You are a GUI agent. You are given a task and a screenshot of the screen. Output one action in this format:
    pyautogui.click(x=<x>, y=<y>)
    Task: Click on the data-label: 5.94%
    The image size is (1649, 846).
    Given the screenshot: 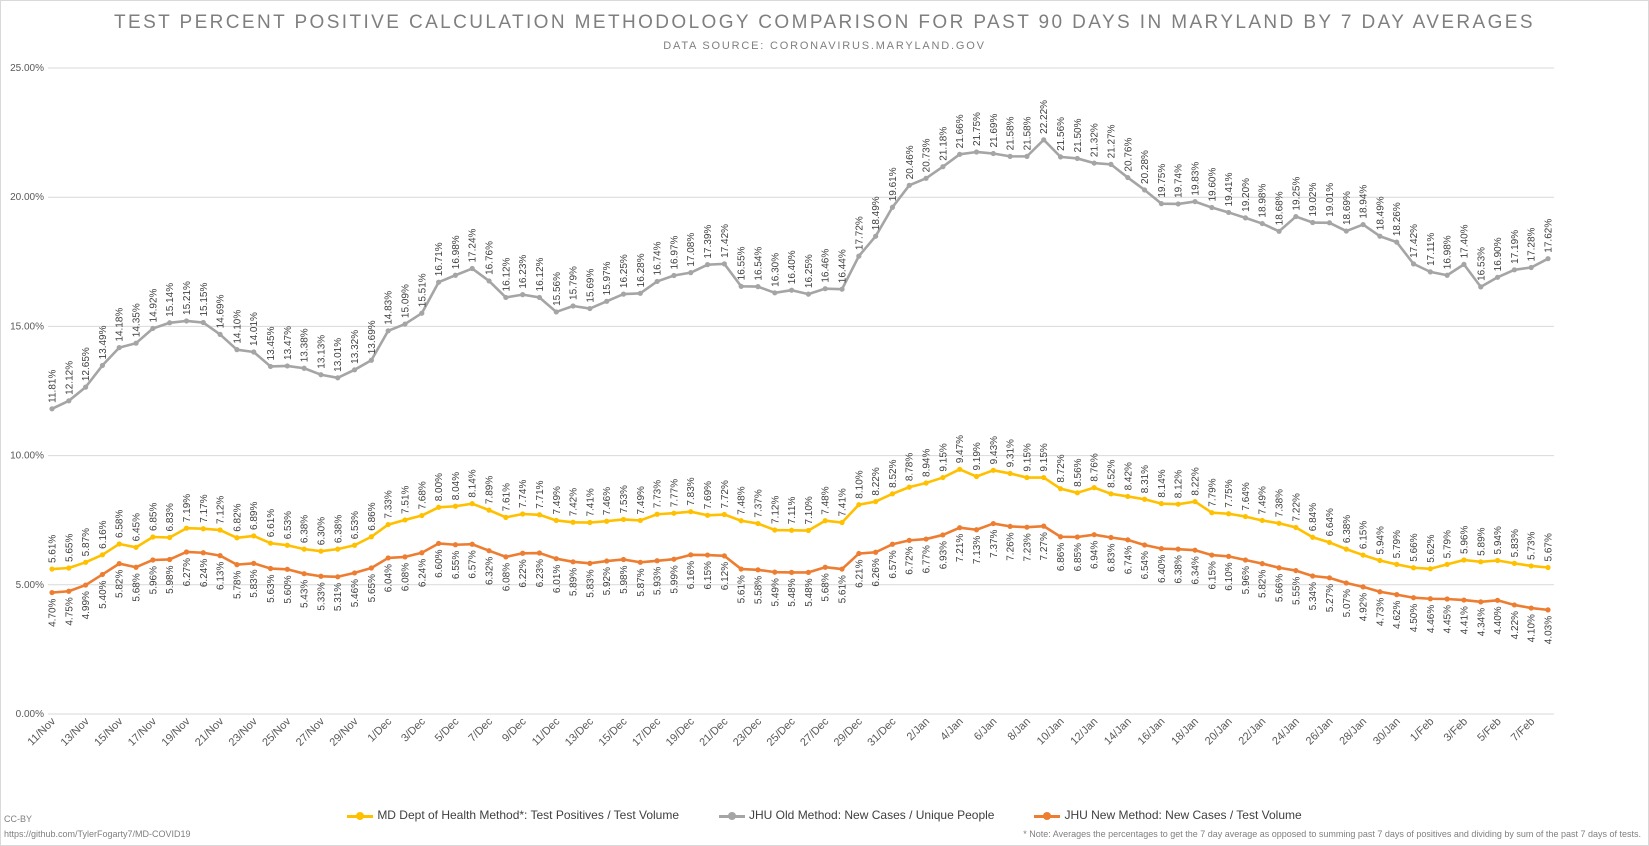 What is the action you would take?
    pyautogui.click(x=1498, y=540)
    